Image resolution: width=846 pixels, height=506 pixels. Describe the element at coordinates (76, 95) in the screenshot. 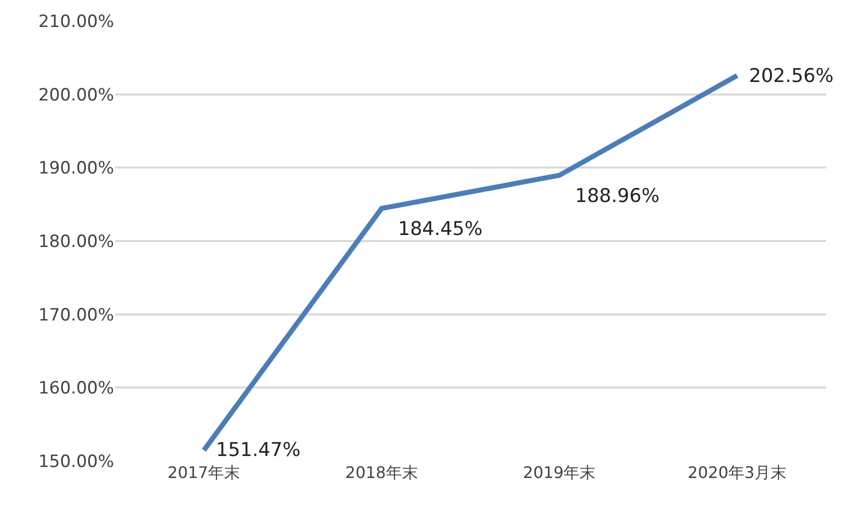

I see `y-tick-label: 200.00%` at that location.